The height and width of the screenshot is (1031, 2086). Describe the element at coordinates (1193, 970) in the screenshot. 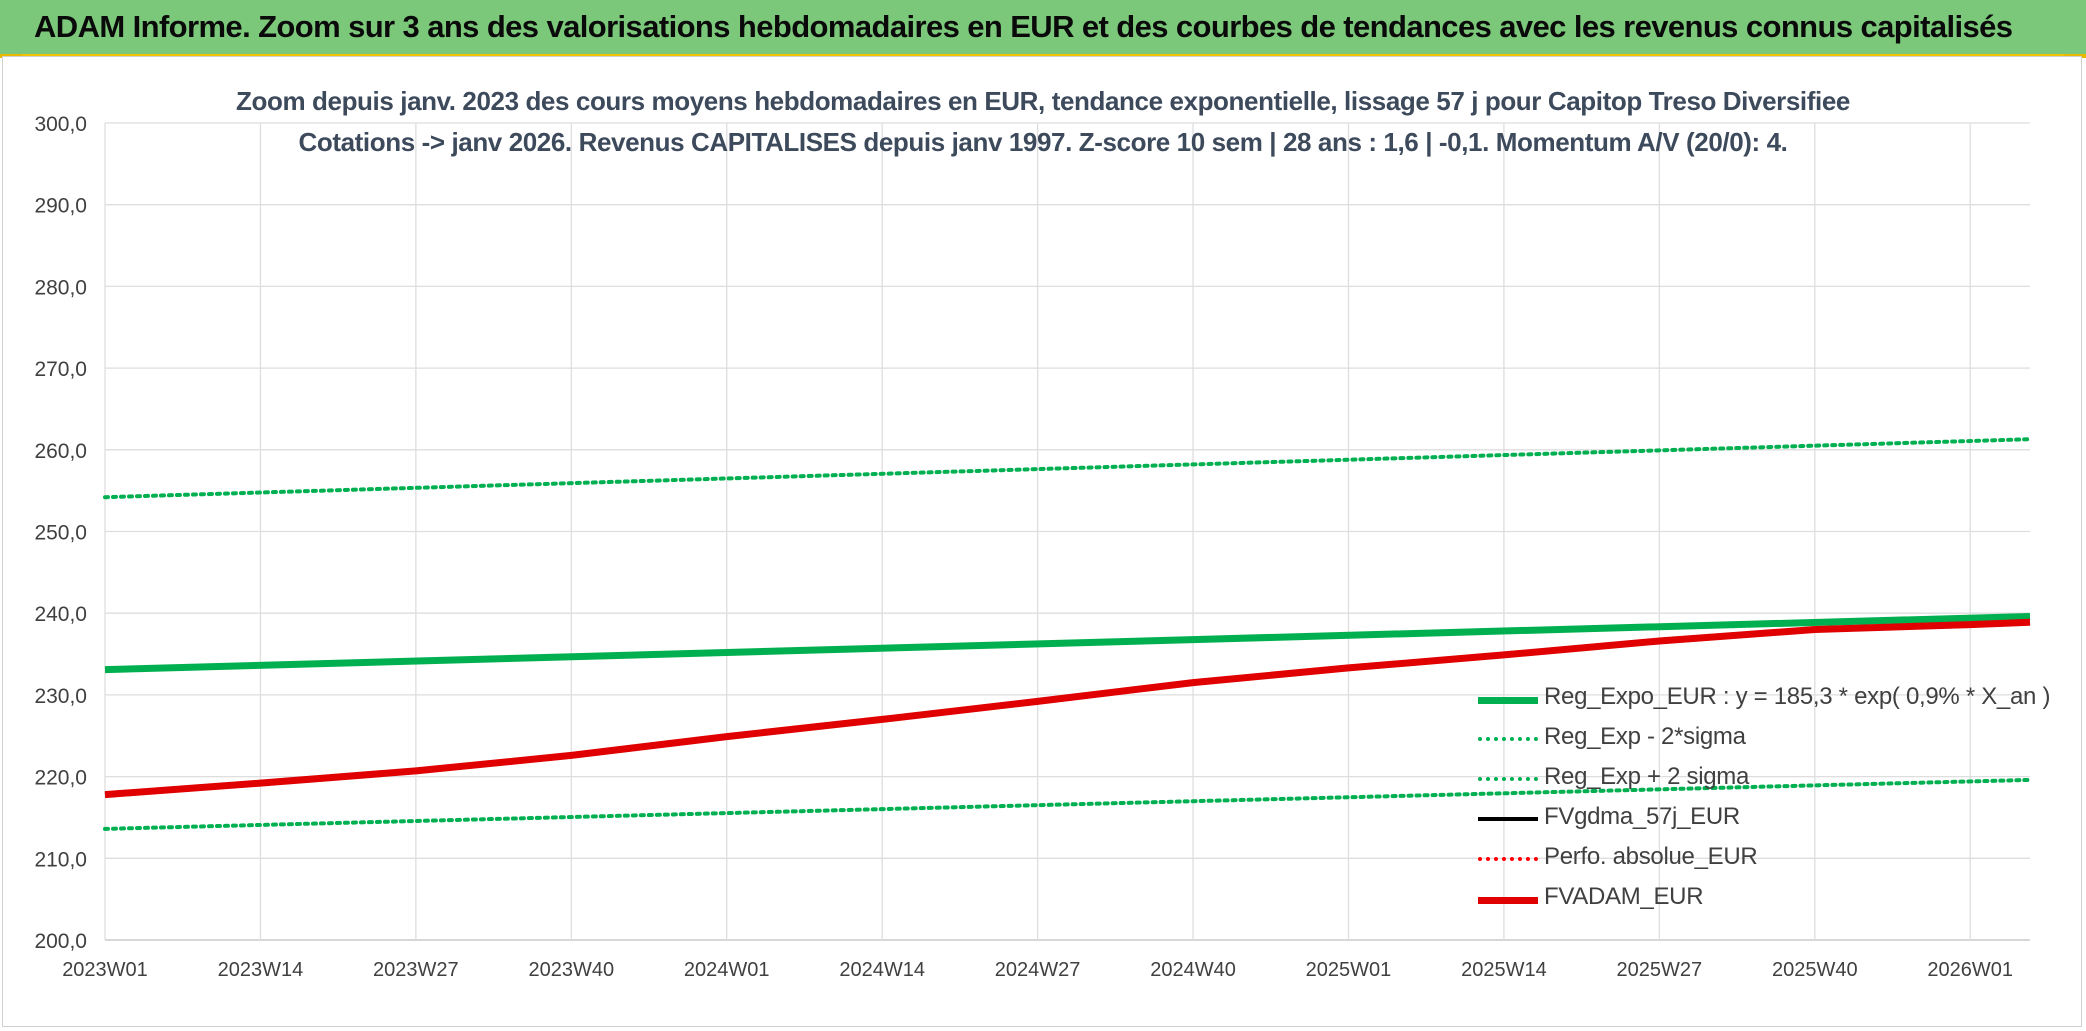

I see `x-tick-label: 2024W40` at that location.